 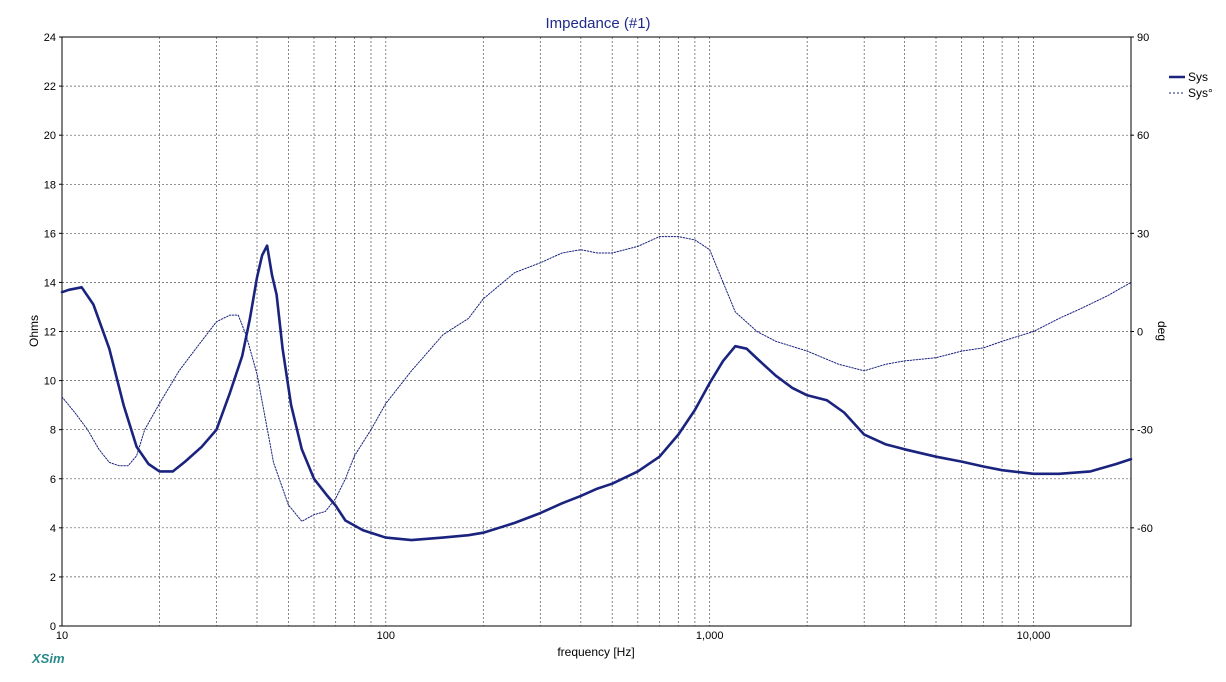 I want to click on x-axis-title: frequency [Hz], so click(x=595, y=652).